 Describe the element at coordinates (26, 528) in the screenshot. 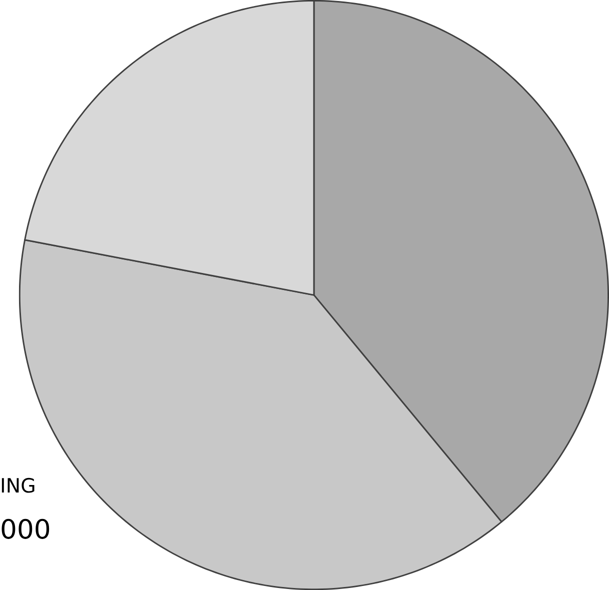

I see `text: 000` at that location.